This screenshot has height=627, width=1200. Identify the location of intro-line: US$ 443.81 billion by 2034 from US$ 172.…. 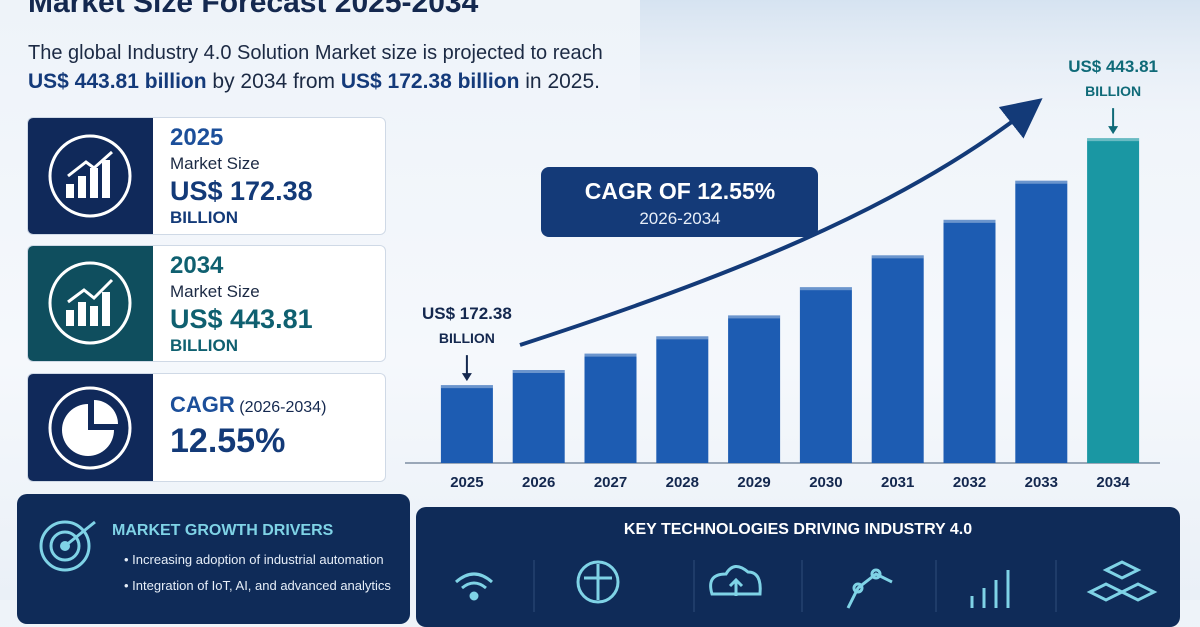
(314, 82).